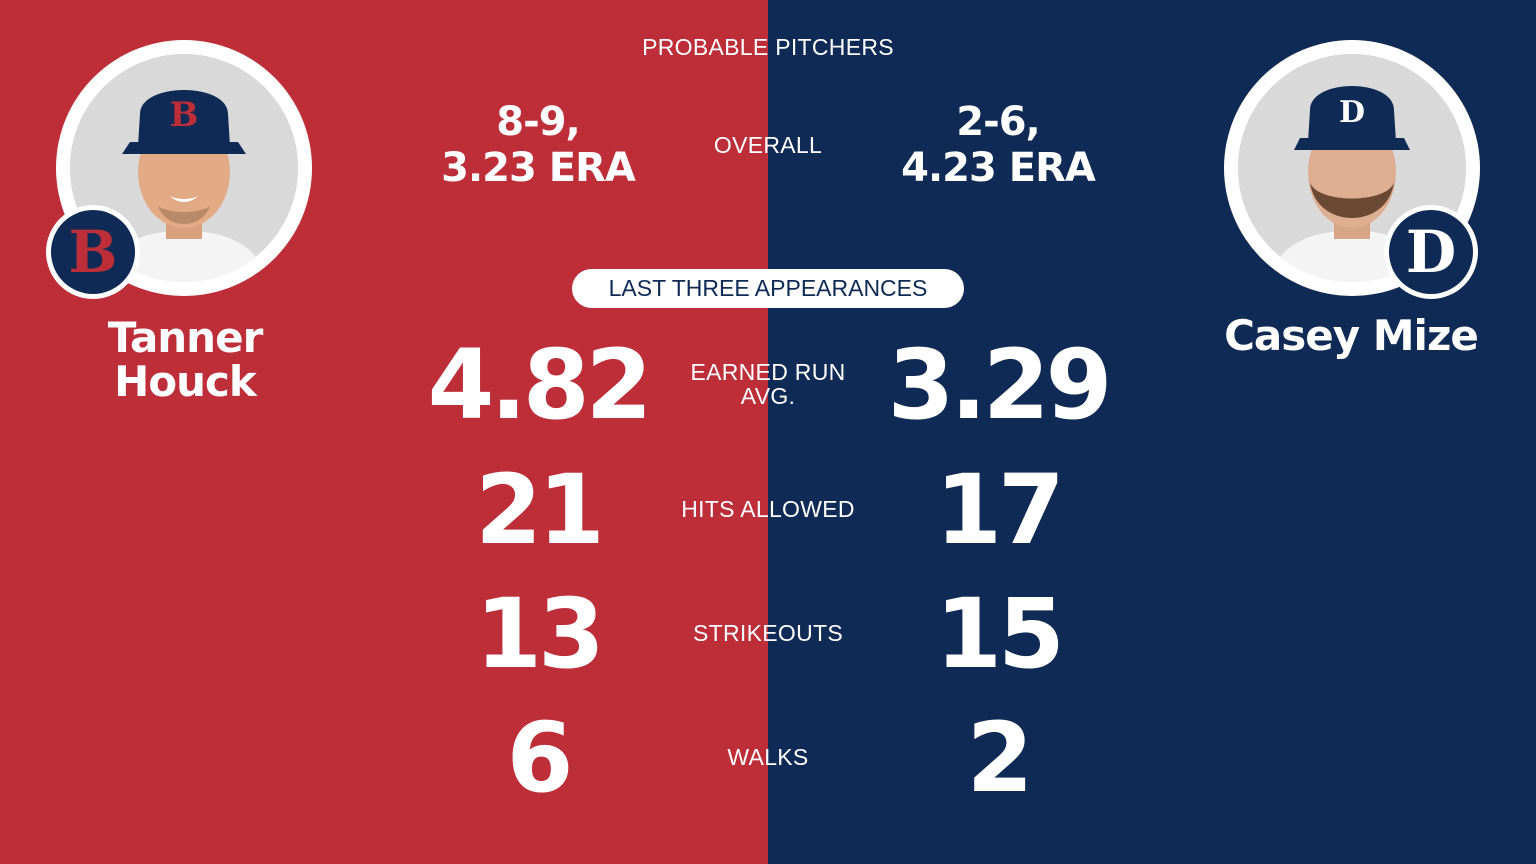 This screenshot has height=864, width=1536. Describe the element at coordinates (768, 633) in the screenshot. I see `strikeouts-label: STRIKEOUTS` at that location.